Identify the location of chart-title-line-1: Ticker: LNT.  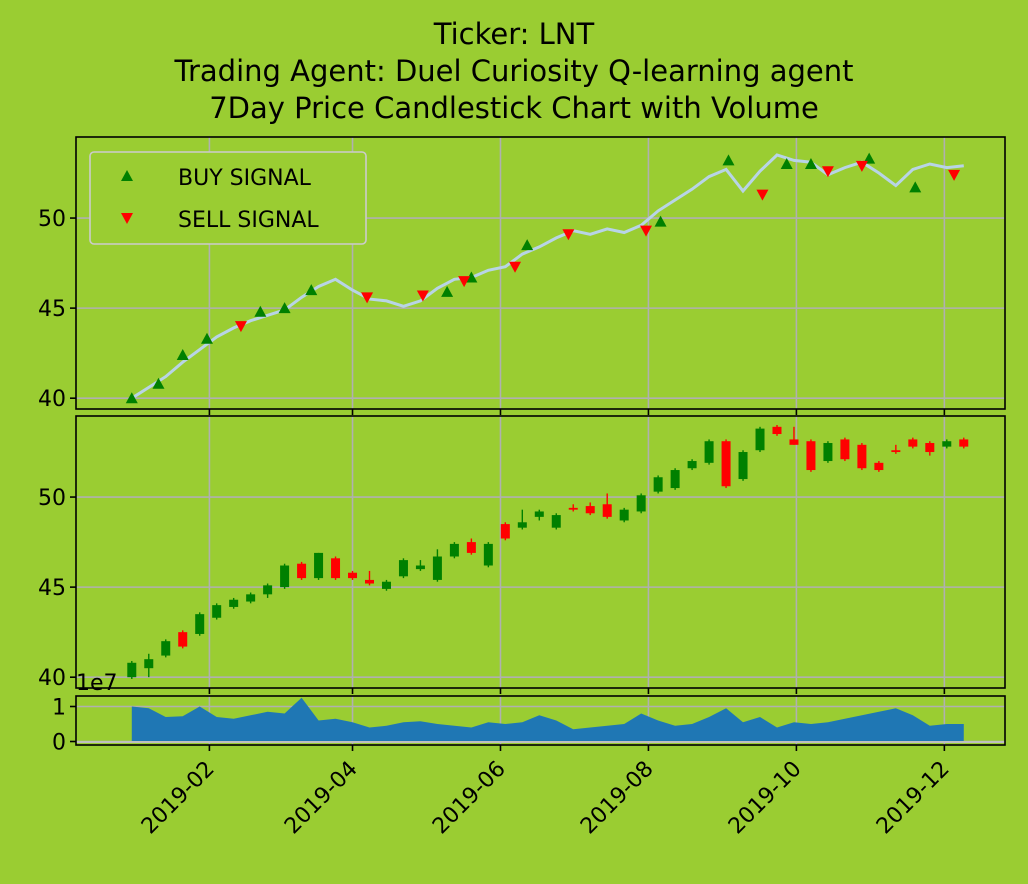
(514, 34).